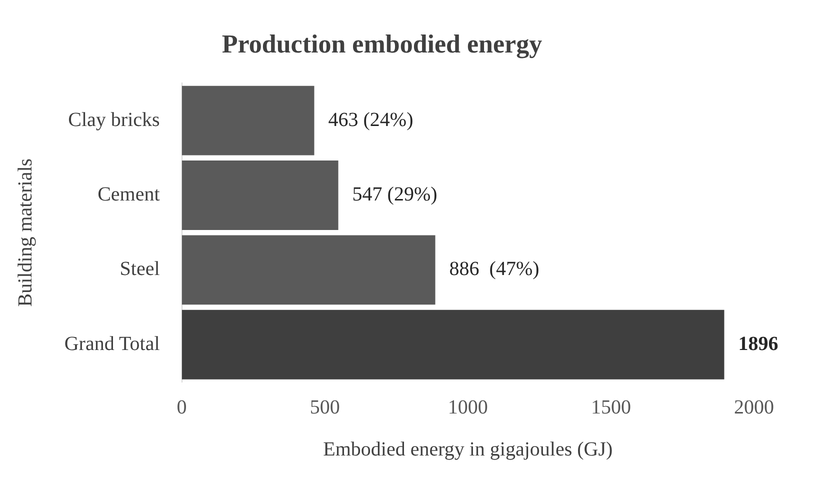 The image size is (814, 496). I want to click on y-tick-label: Steel, so click(140, 269).